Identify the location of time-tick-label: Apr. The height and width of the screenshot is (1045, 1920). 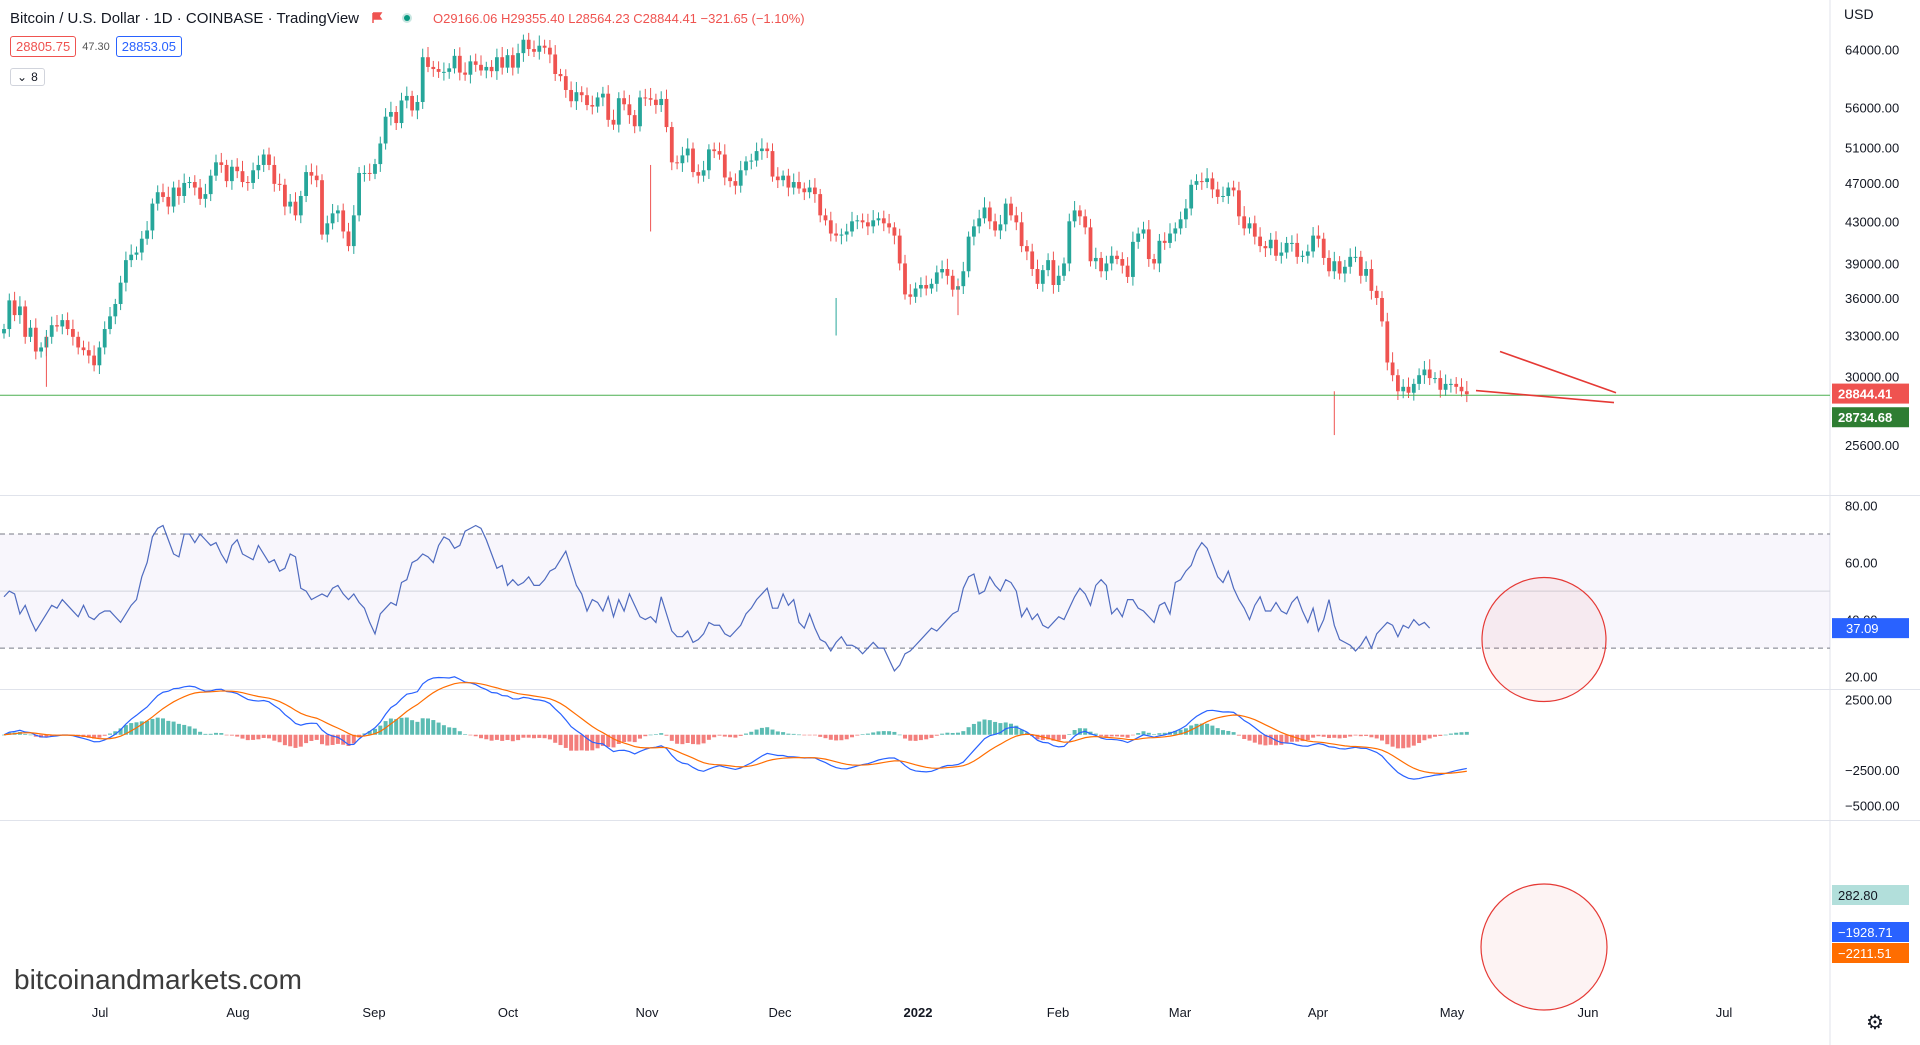
(1318, 1012).